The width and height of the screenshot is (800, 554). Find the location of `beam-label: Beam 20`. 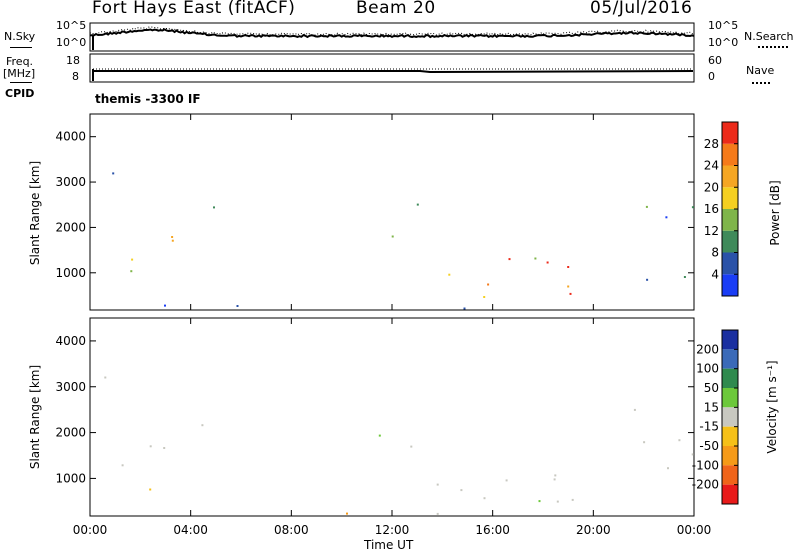

beam-label: Beam 20 is located at coordinates (396, 9).